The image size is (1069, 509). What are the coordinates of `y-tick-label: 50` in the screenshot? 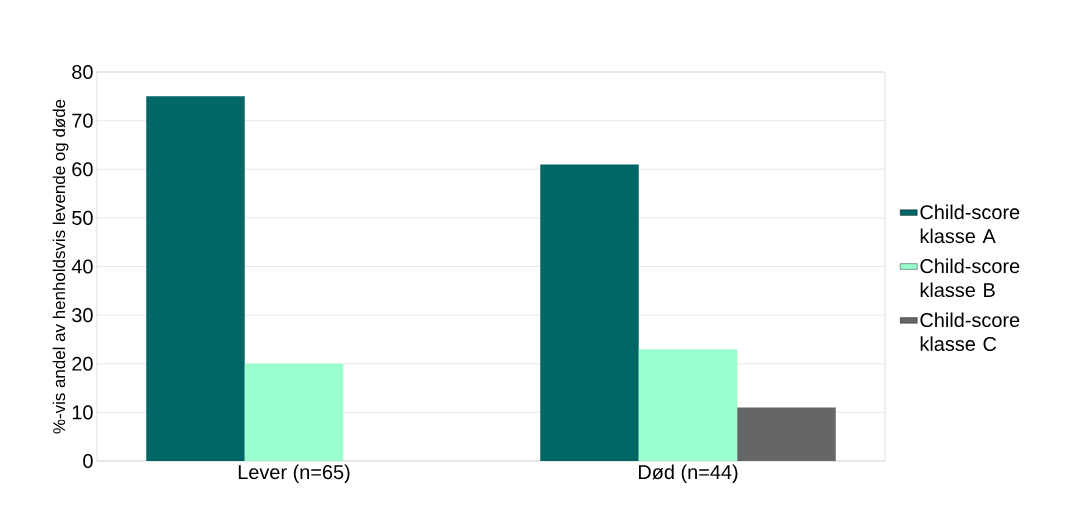 It's located at (82, 217).